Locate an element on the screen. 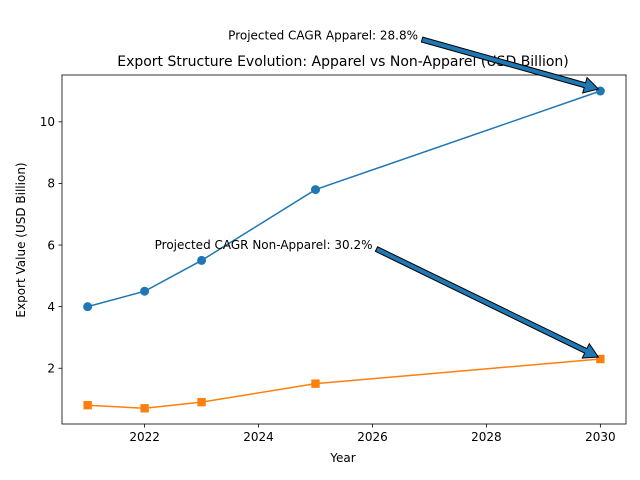  x-tick-label: 2026 is located at coordinates (372, 437).